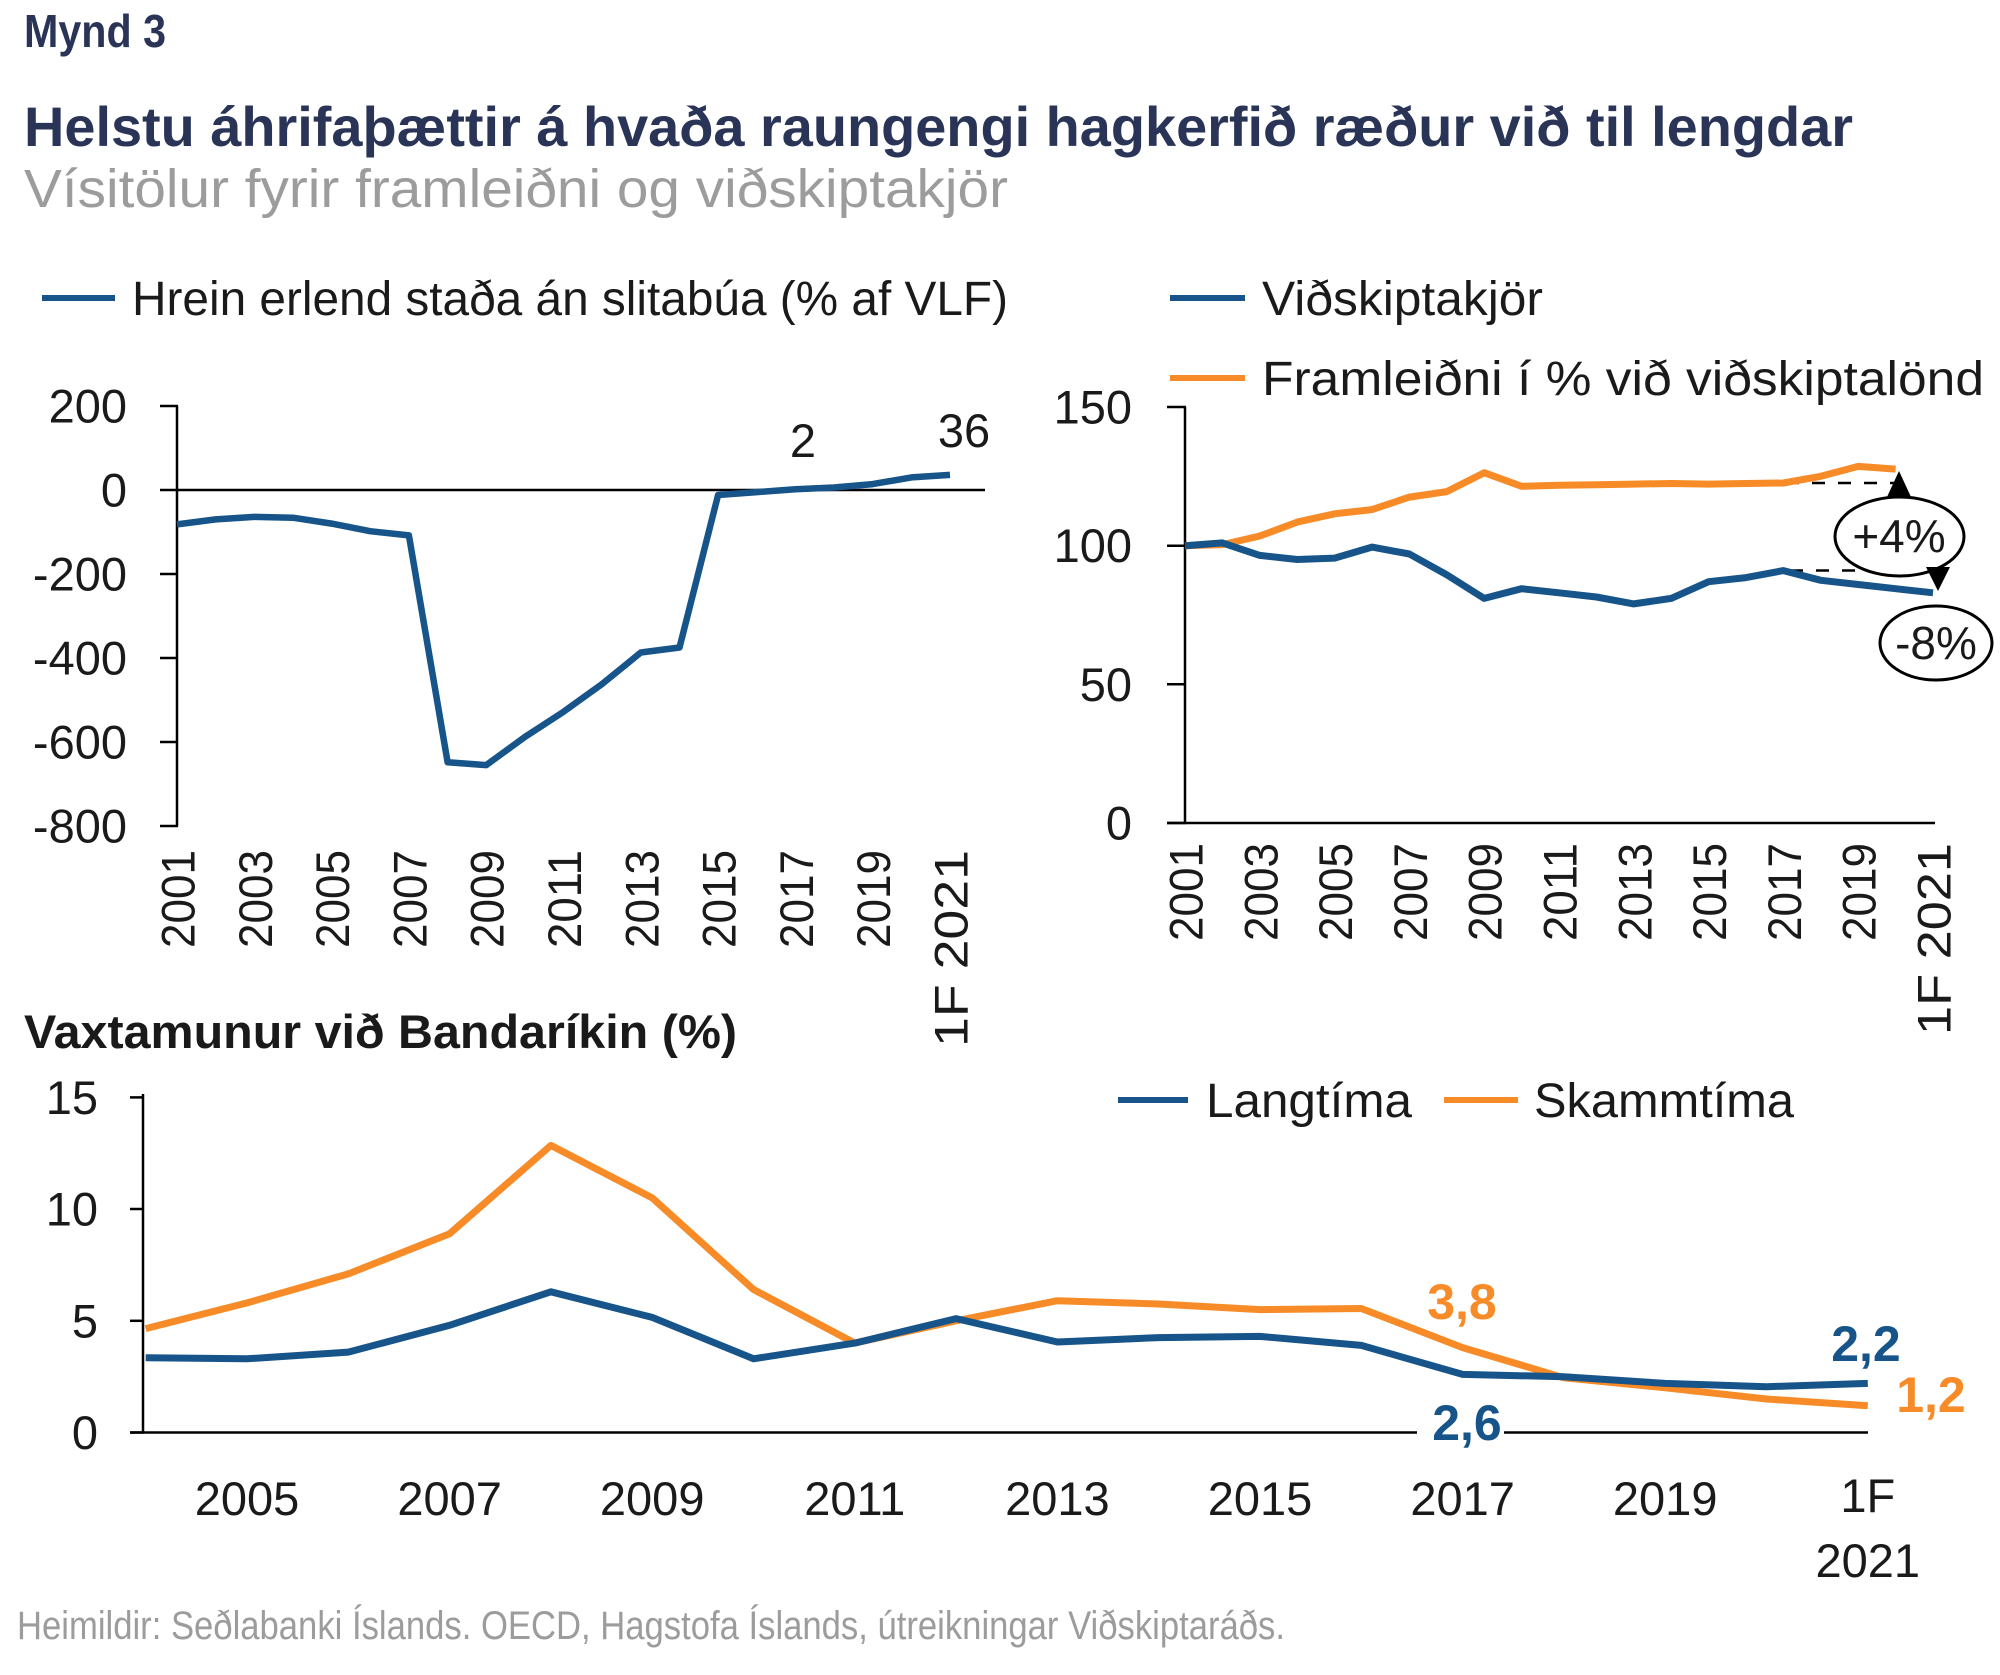 The height and width of the screenshot is (1675, 2000). Describe the element at coordinates (1462, 1302) in the screenshot. I see `svg-text: 3,8` at that location.